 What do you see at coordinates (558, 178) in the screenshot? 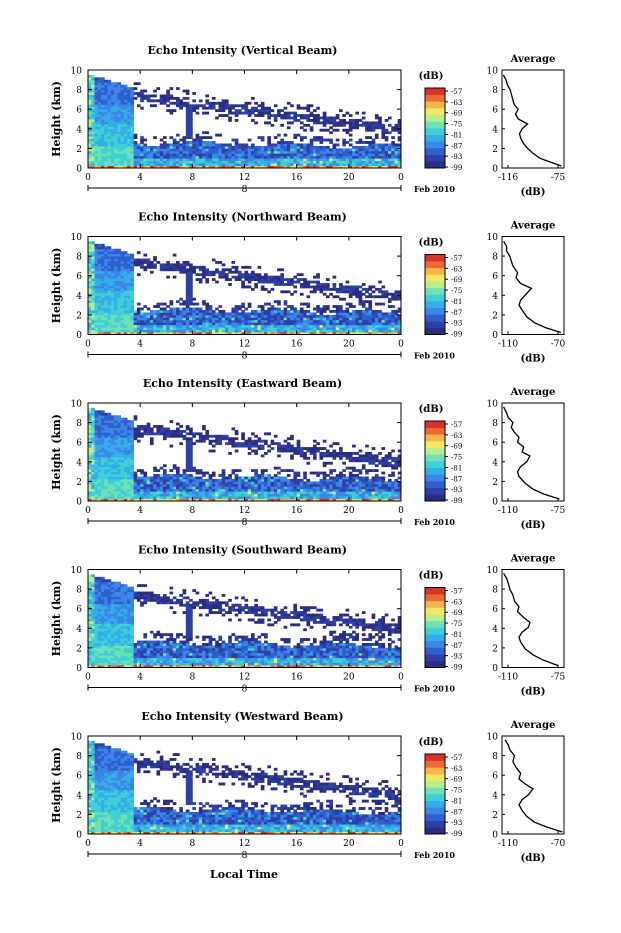
I see `profile-x-tick-label: -75` at bounding box center [558, 178].